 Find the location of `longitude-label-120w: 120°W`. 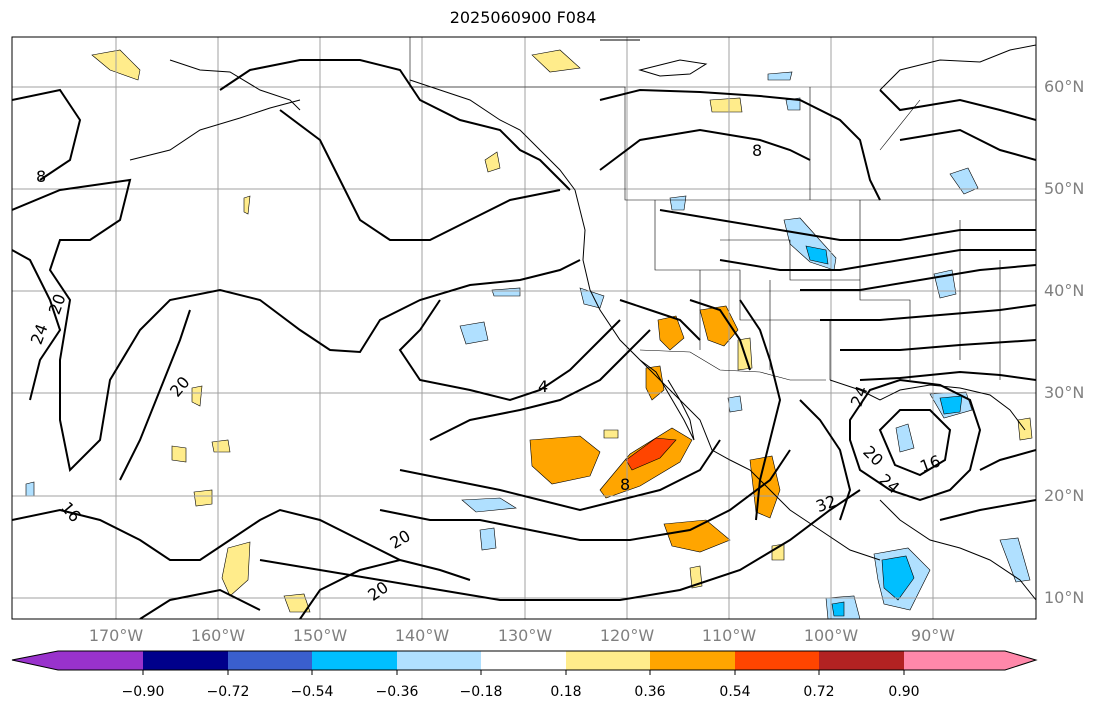

longitude-label-120w: 120°W is located at coordinates (627, 635).